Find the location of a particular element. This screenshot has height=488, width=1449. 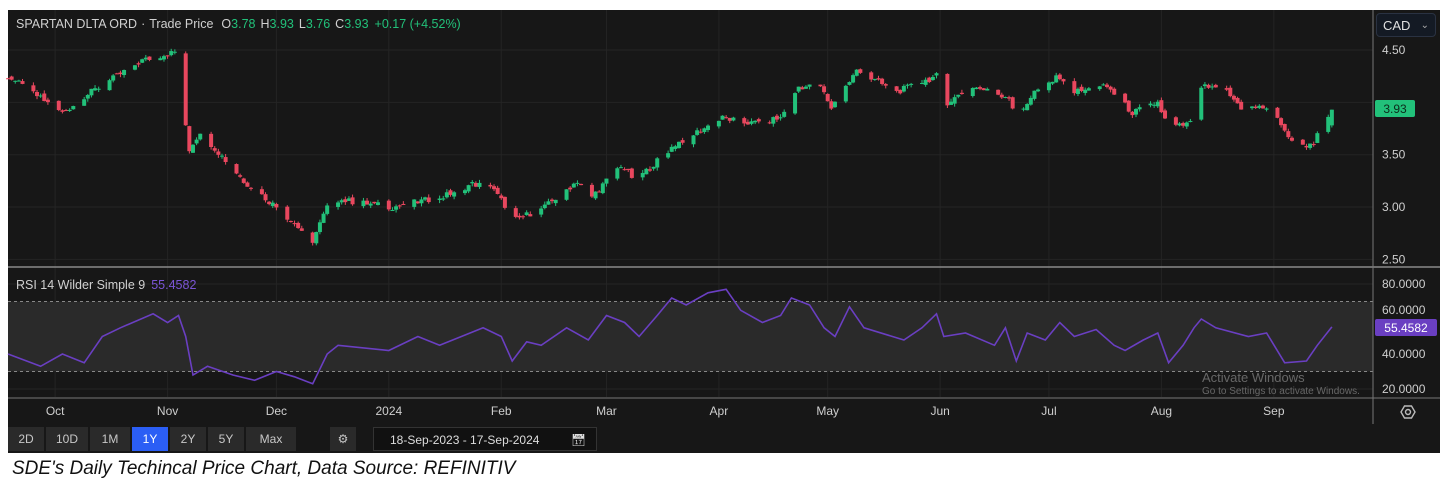

period-button-1y: 1Y is located at coordinates (150, 439).